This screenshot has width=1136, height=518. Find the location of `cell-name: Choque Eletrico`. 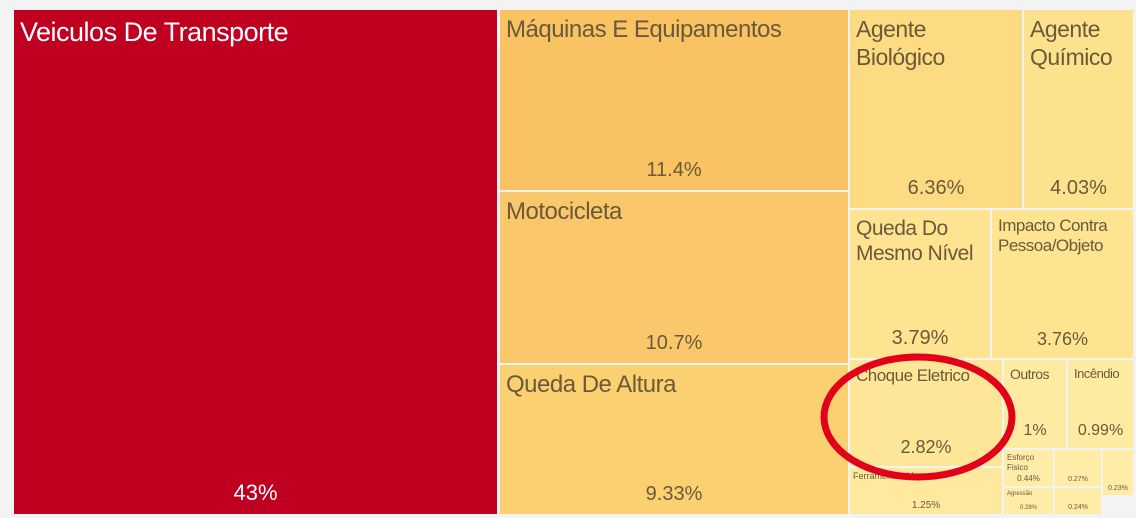

cell-name: Choque Eletrico is located at coordinates (913, 375).